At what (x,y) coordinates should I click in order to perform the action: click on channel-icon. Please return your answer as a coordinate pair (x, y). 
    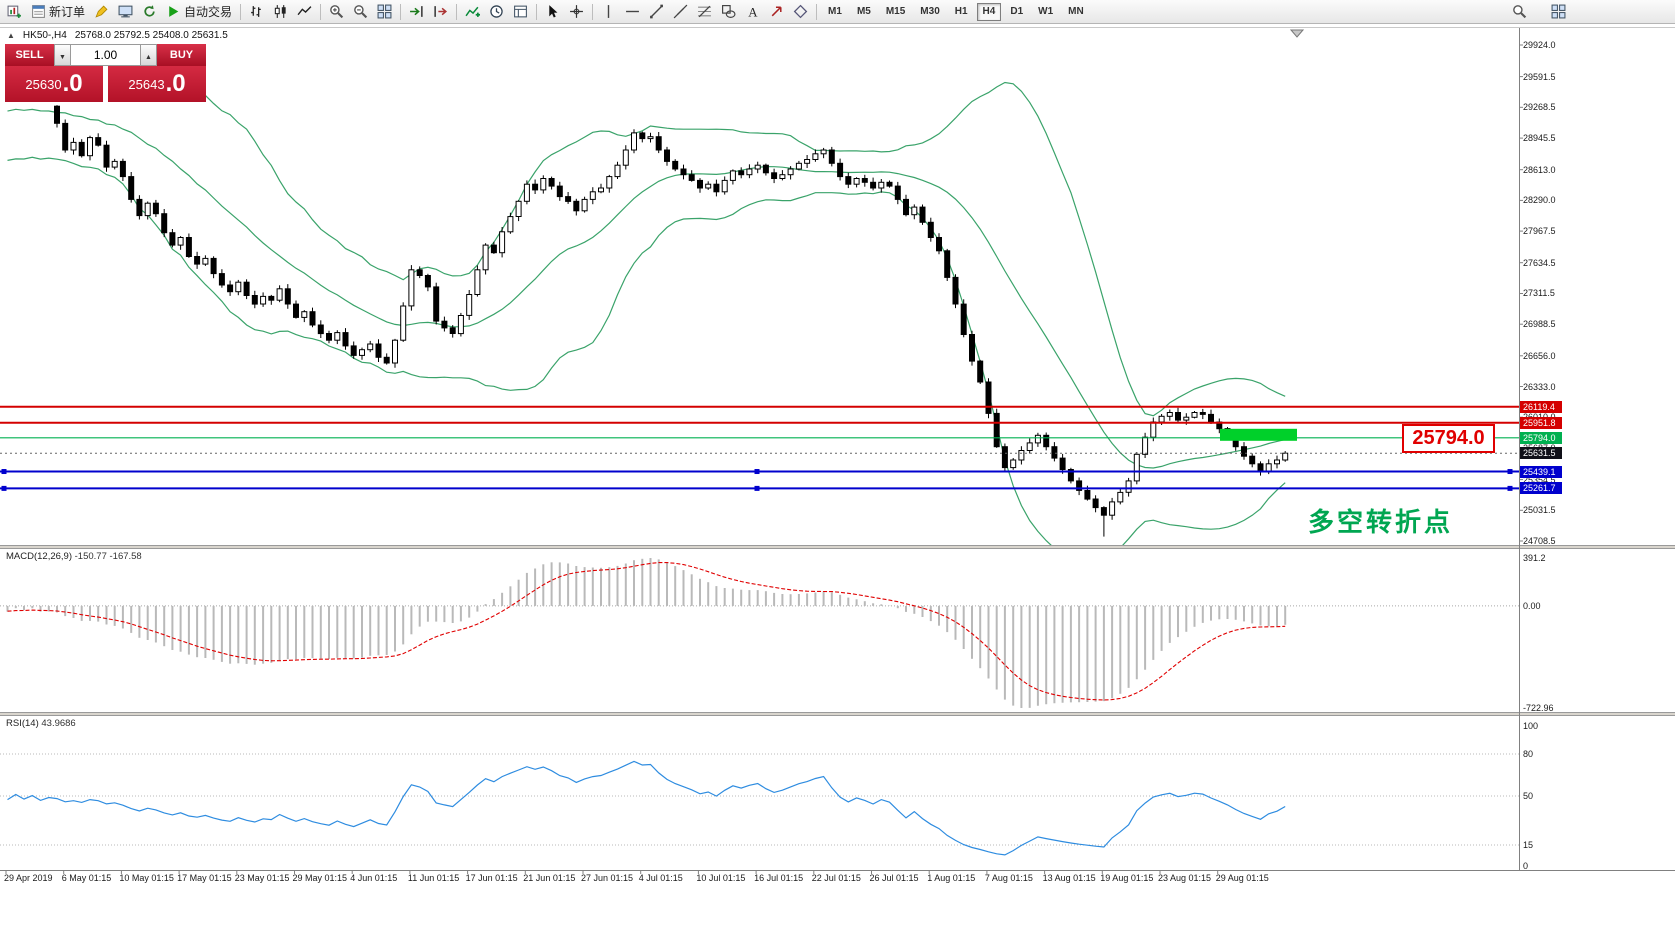
    Looking at the image, I should click on (680, 11).